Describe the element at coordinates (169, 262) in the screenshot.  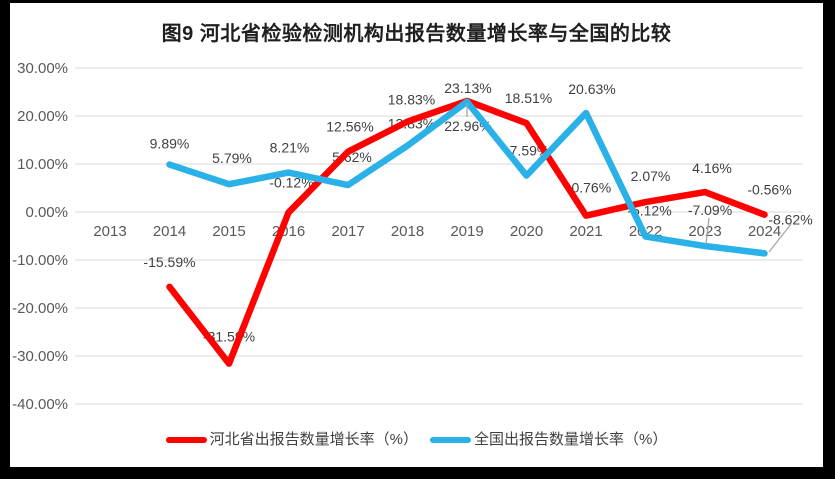
I see `svg-text: -15.59%` at that location.